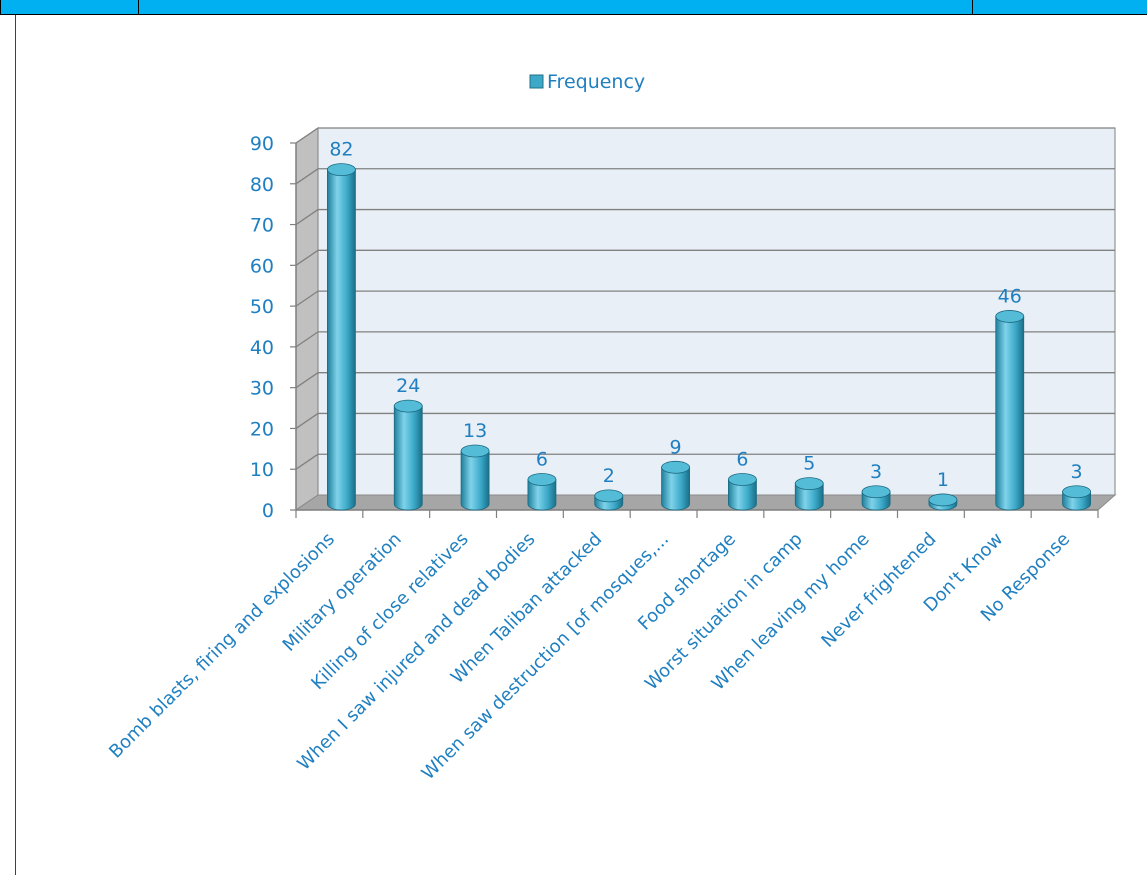 This screenshot has height=875, width=1147. I want to click on y-tick-label: 40, so click(262, 348).